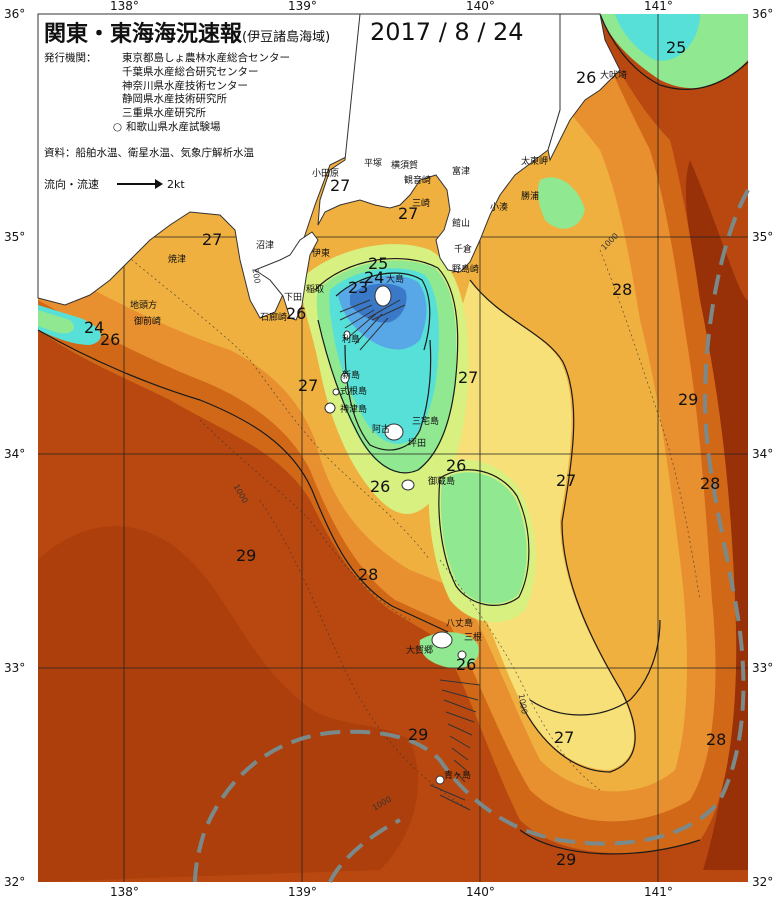 The image size is (780, 900). I want to click on place-label: 下田, so click(293, 298).